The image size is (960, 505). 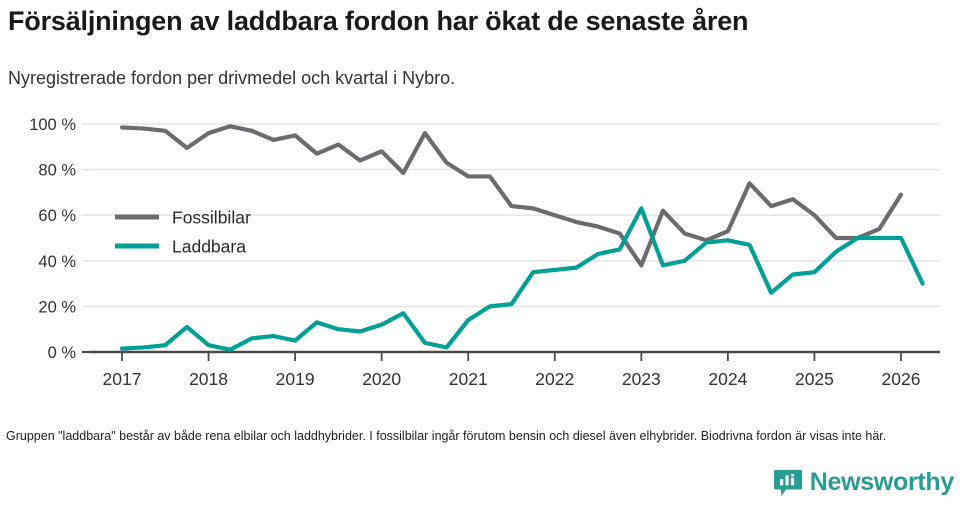 What do you see at coordinates (57, 262) in the screenshot?
I see `y-axis-tick-label: 40 %` at bounding box center [57, 262].